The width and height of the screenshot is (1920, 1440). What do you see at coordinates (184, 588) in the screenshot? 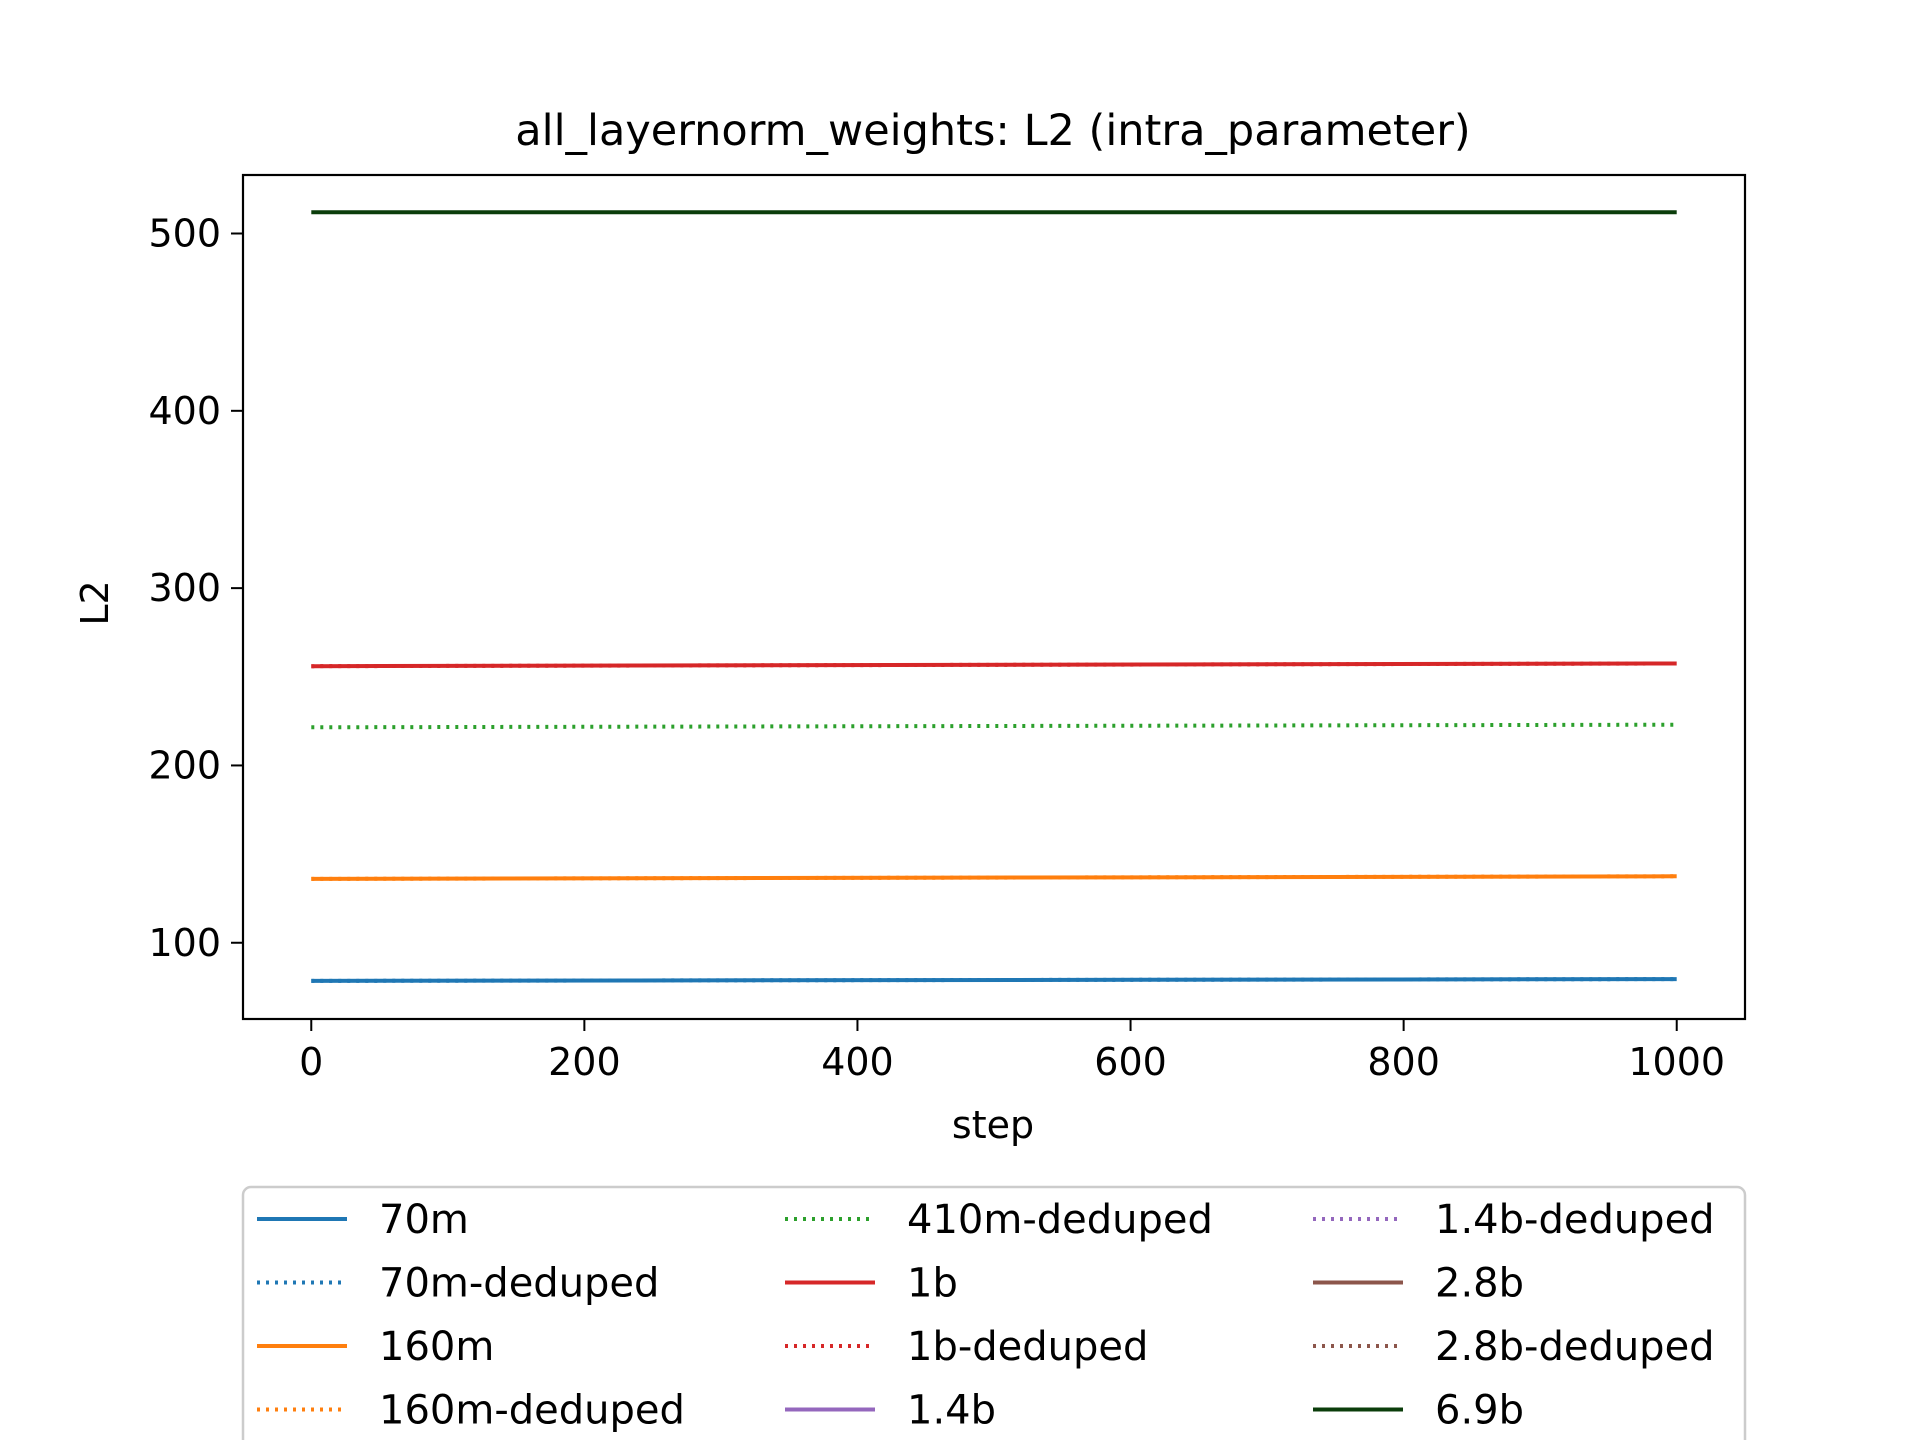
I see `y-tick-label: 300` at bounding box center [184, 588].